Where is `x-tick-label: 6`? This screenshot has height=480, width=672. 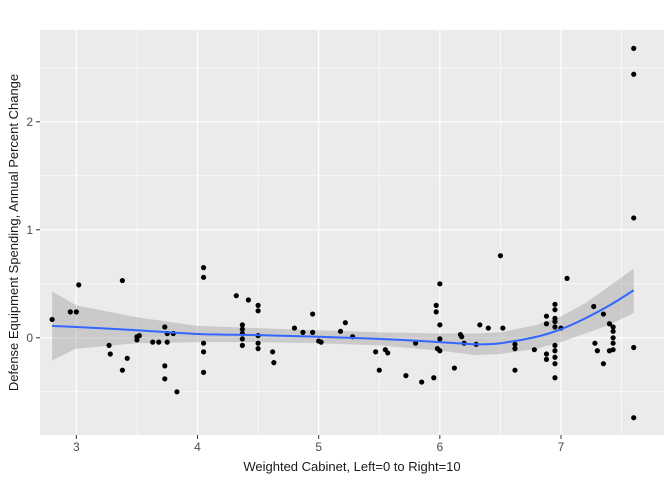
x-tick-label: 6 is located at coordinates (440, 447).